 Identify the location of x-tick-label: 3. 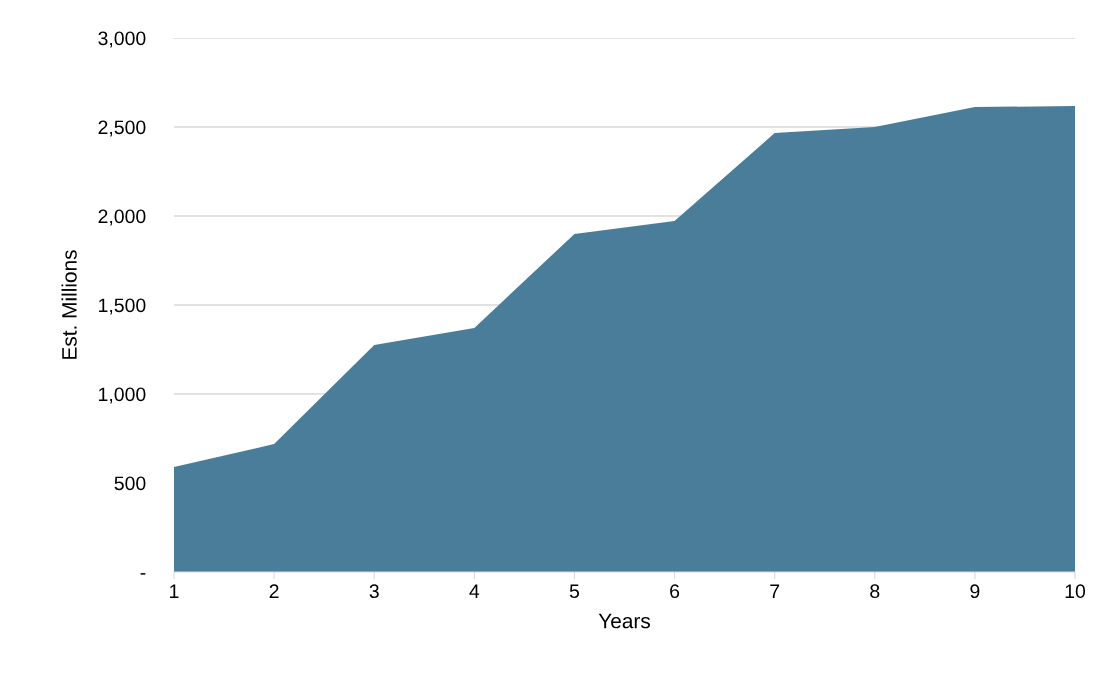
(374, 591).